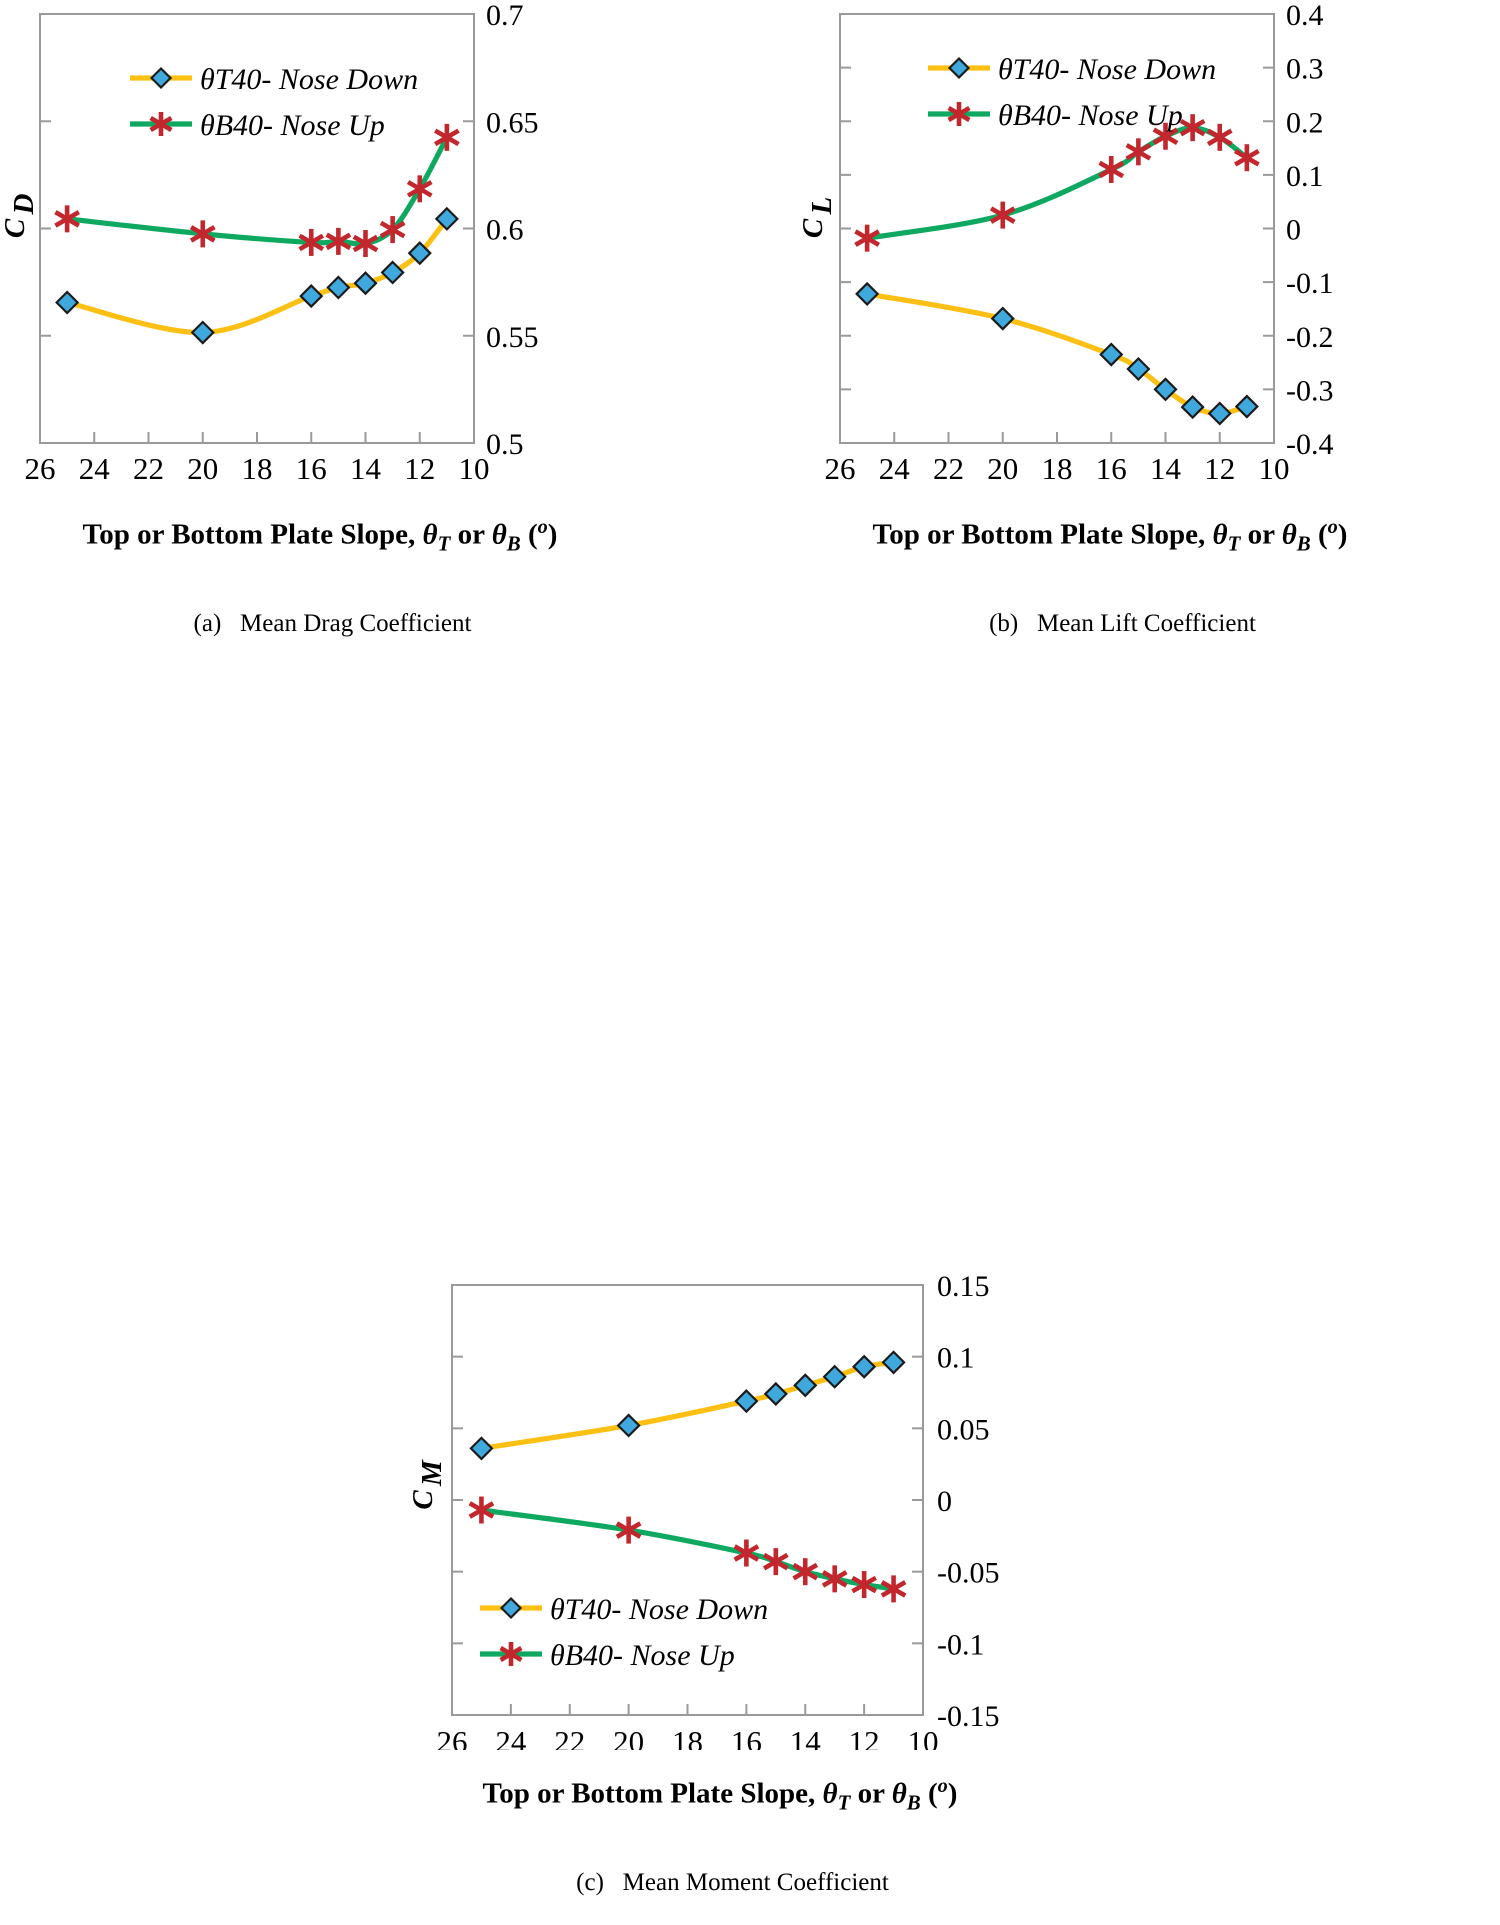 This screenshot has height=1925, width=1500. Describe the element at coordinates (366, 468) in the screenshot. I see `x-axis-tick-label: 14` at that location.